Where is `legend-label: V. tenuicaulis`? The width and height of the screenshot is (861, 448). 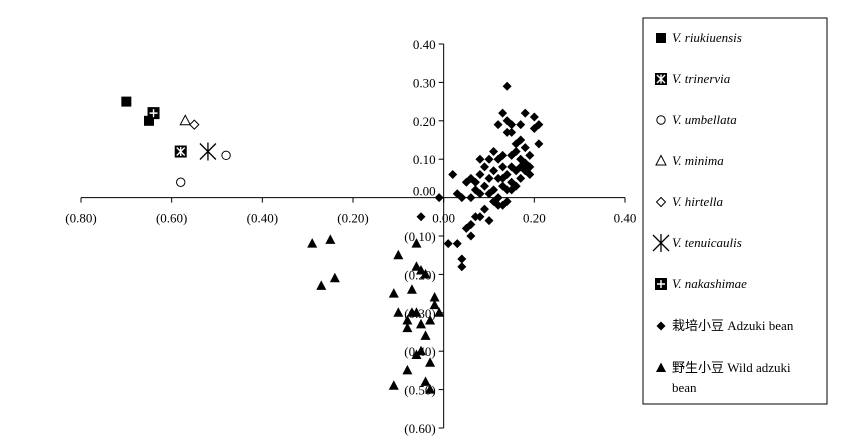
legend-label: V. tenuicaulis is located at coordinates (707, 242).